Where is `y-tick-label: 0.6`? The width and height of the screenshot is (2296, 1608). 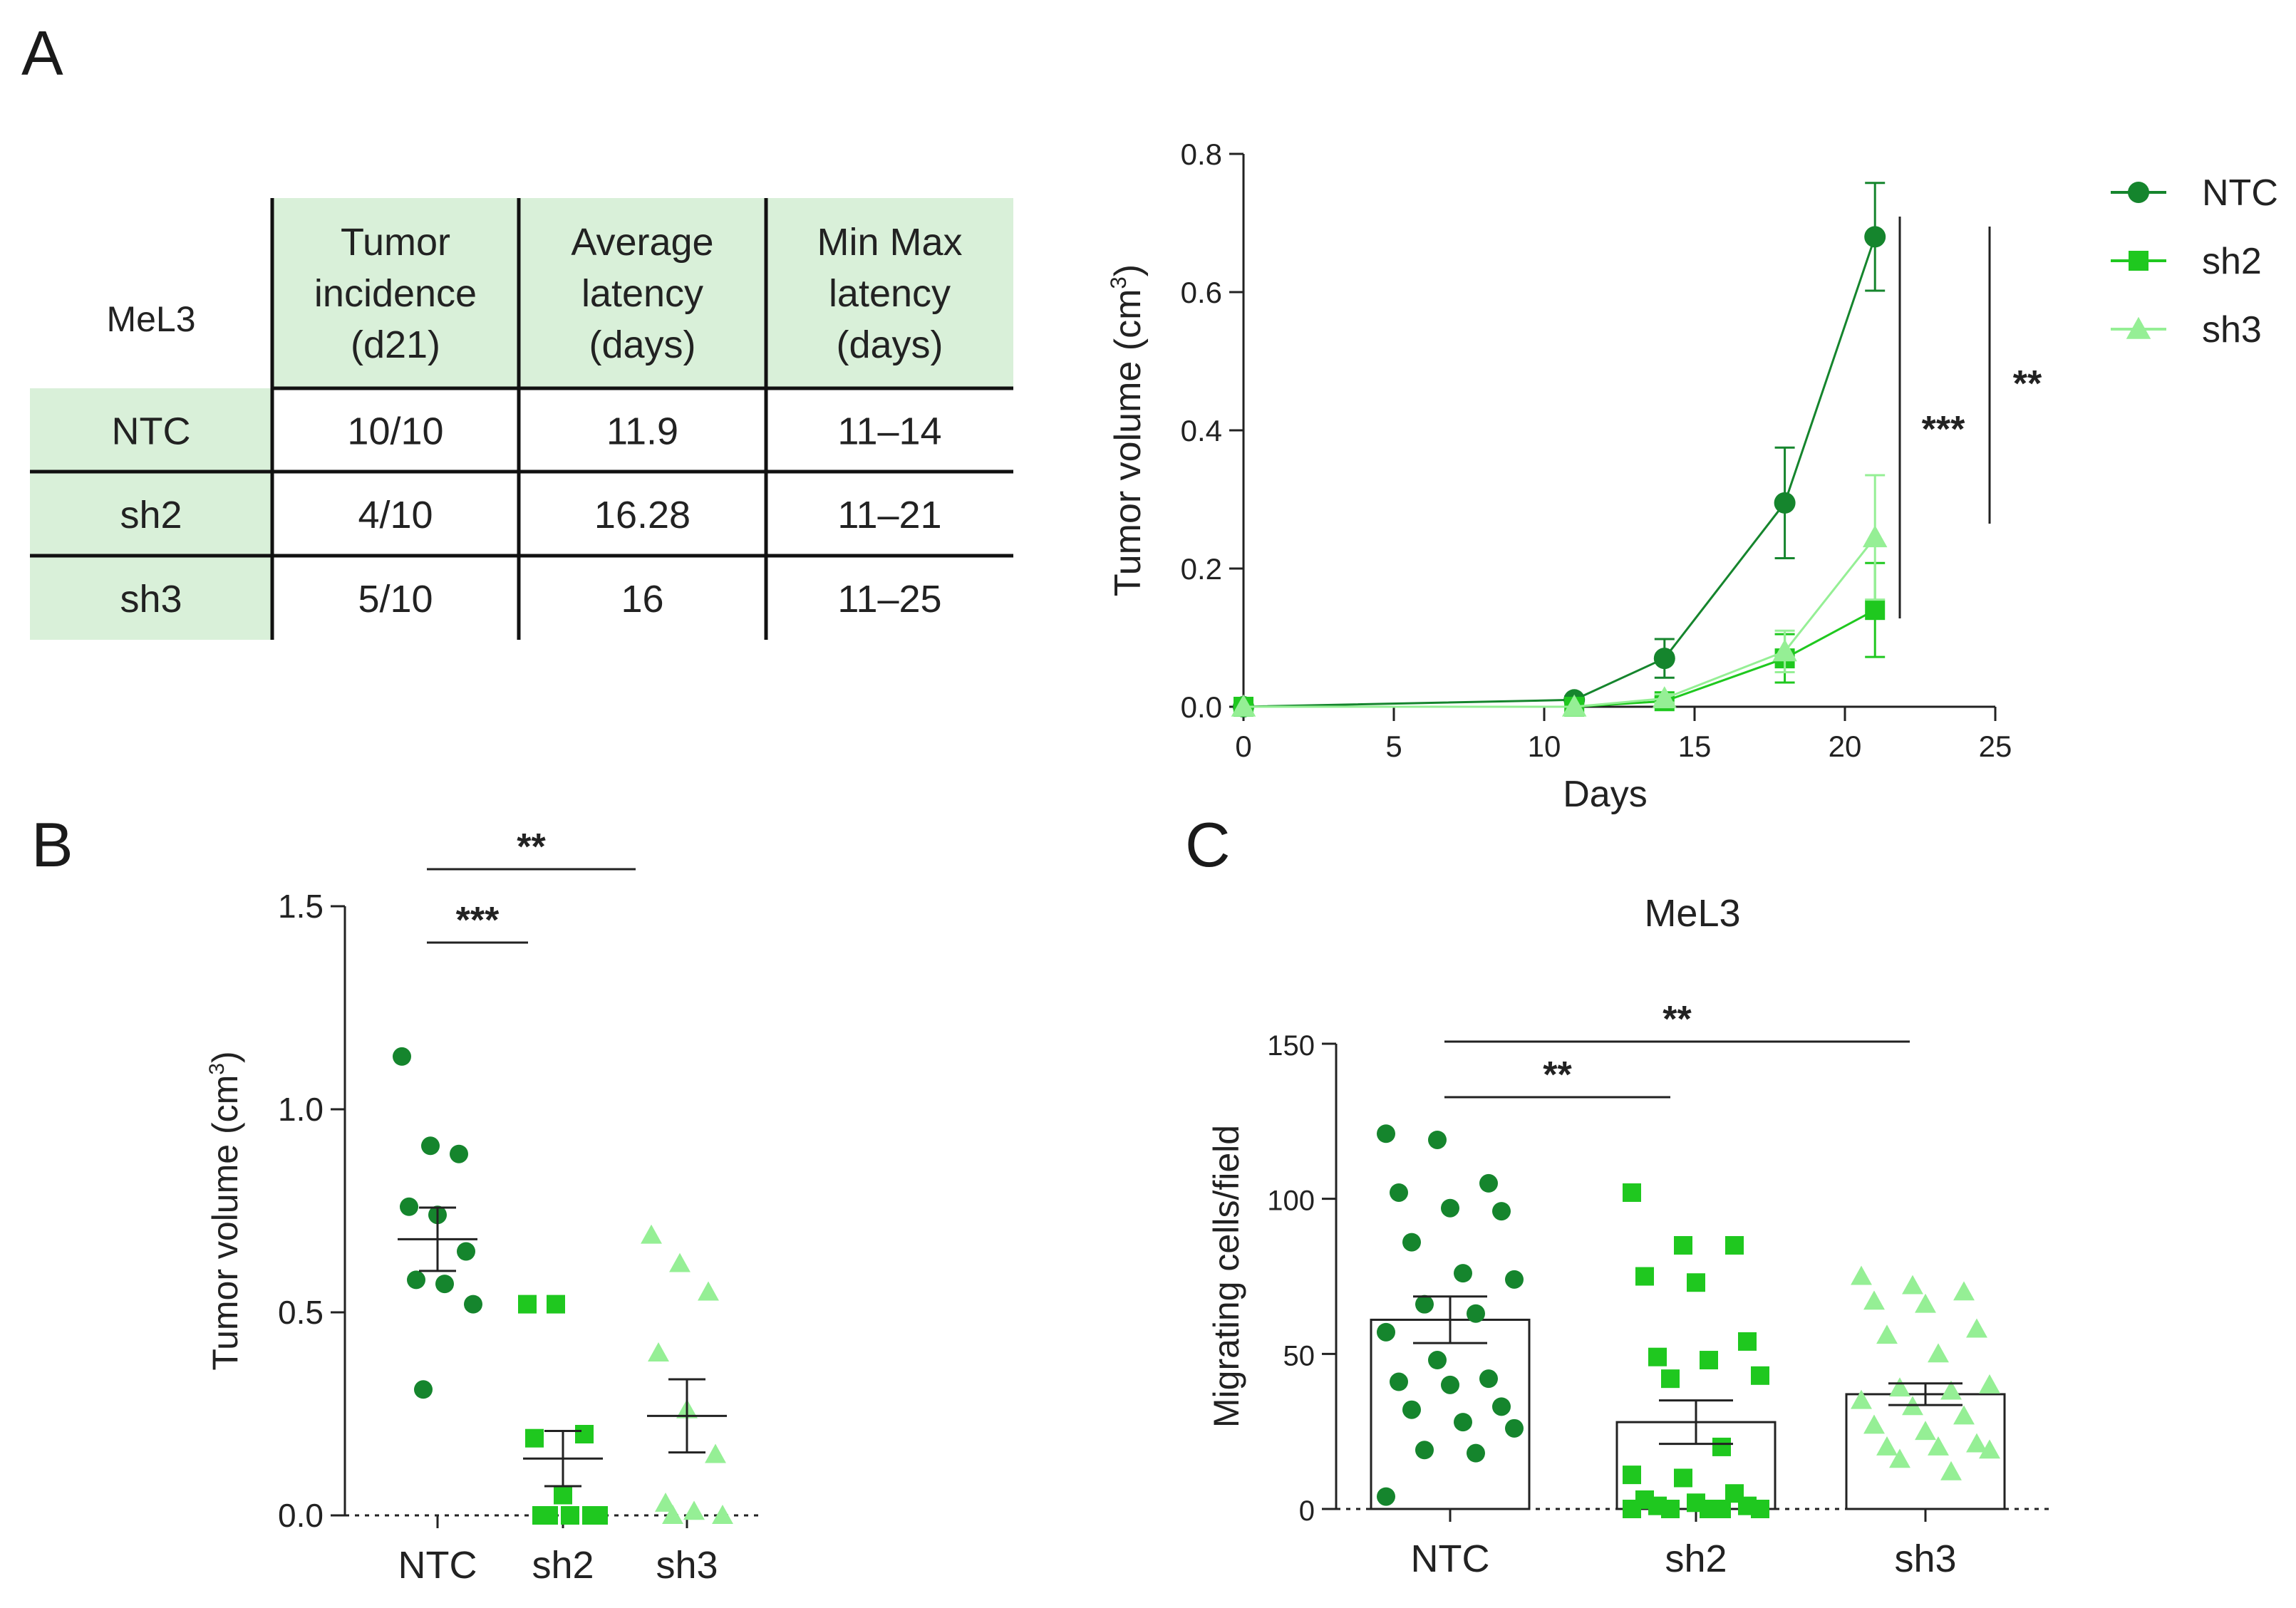 y-tick-label: 0.6 is located at coordinates (1201, 293).